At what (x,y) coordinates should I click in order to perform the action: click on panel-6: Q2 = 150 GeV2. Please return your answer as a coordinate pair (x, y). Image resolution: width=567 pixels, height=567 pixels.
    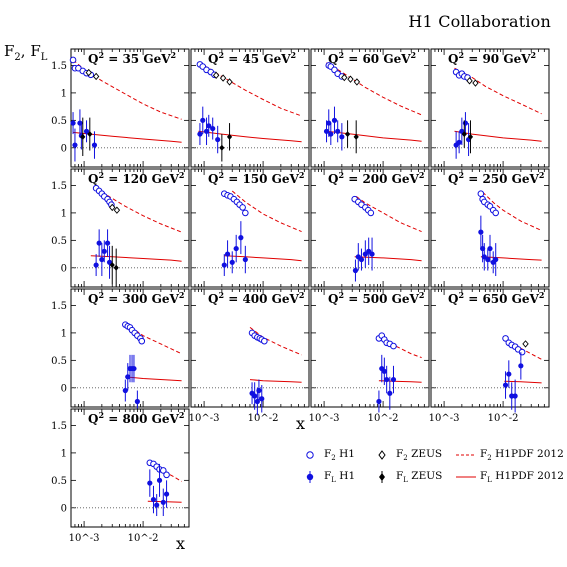
    Looking at the image, I should click on (250, 228).